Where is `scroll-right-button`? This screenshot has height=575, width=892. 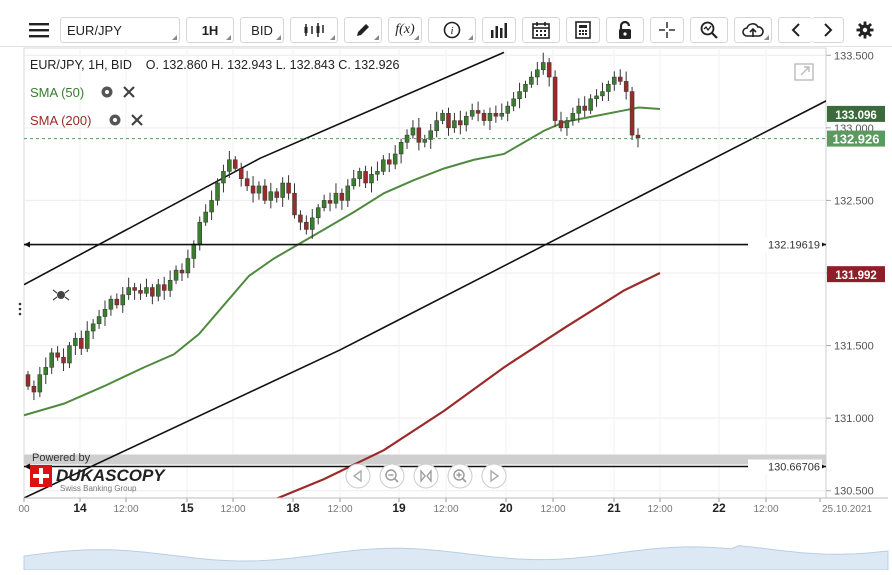
scroll-right-button is located at coordinates (828, 30).